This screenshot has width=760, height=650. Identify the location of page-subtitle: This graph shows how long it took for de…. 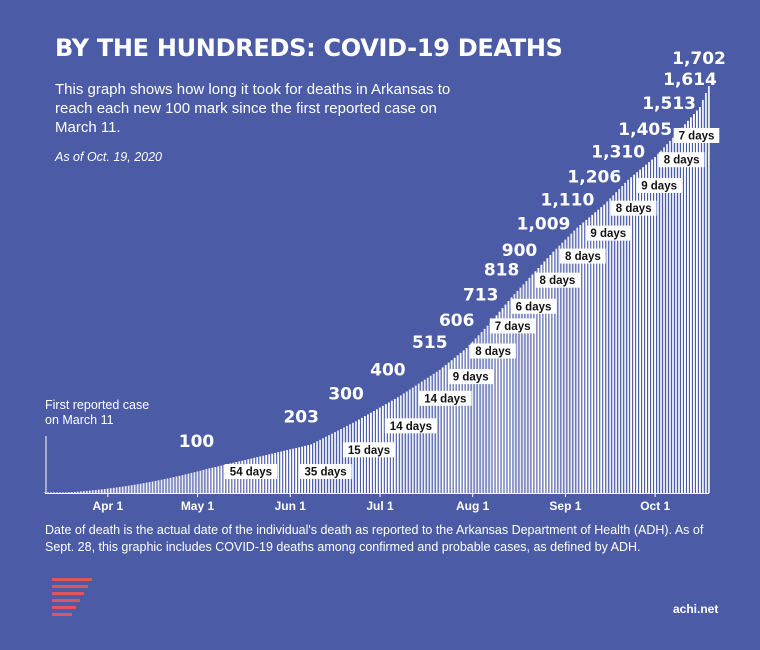
(253, 108).